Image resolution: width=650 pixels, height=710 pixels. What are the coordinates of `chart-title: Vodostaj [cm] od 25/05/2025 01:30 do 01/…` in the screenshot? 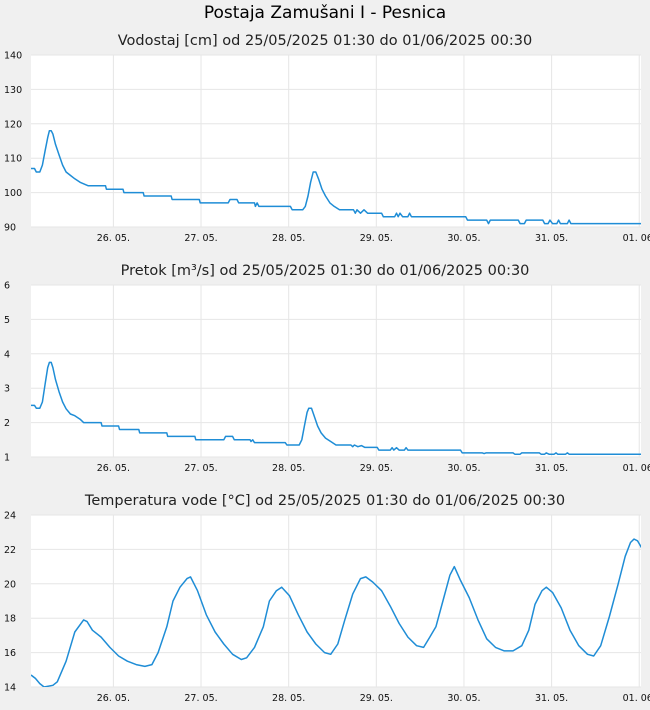 It's located at (325, 41).